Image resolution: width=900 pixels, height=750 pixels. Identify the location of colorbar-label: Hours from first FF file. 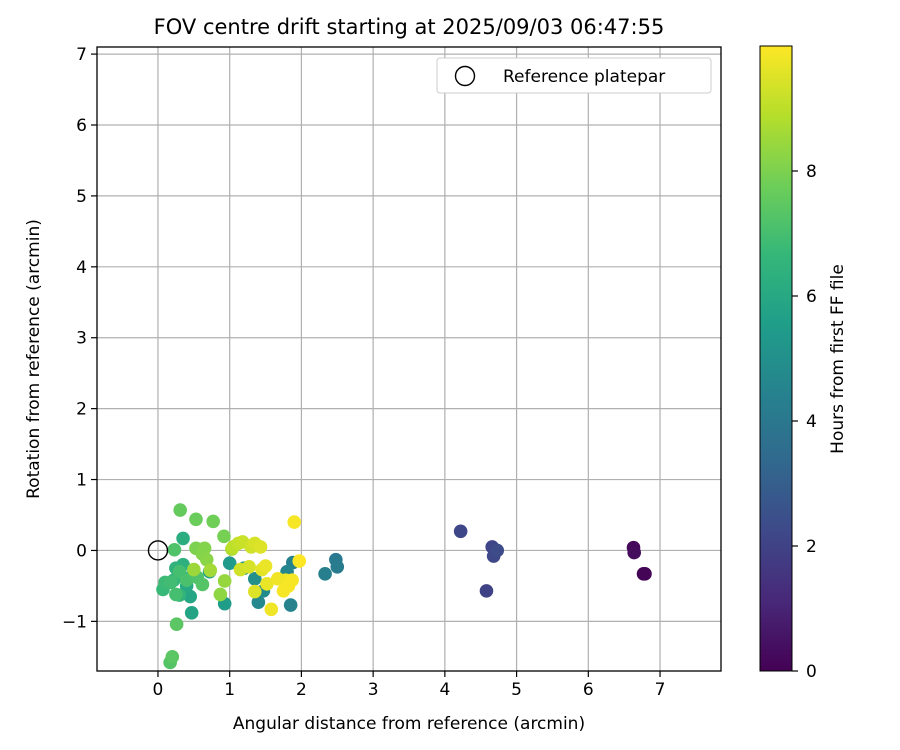
(838, 359).